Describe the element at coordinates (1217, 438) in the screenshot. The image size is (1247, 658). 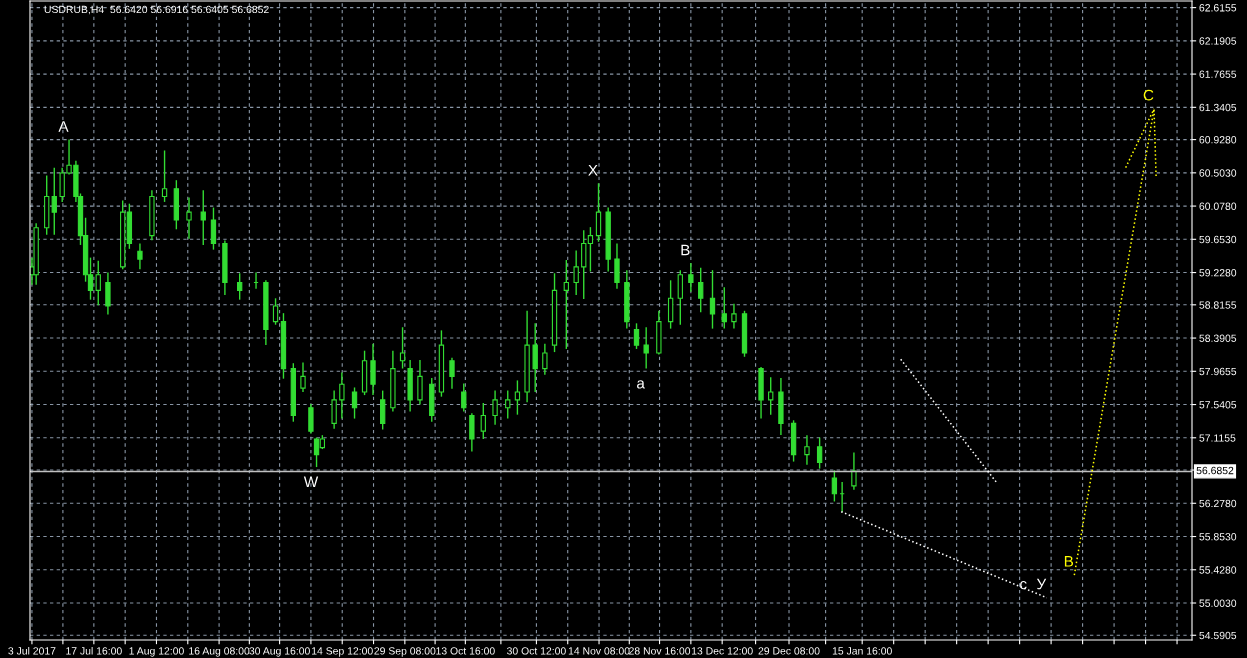
I see `y-tick-label: 57.1155` at that location.